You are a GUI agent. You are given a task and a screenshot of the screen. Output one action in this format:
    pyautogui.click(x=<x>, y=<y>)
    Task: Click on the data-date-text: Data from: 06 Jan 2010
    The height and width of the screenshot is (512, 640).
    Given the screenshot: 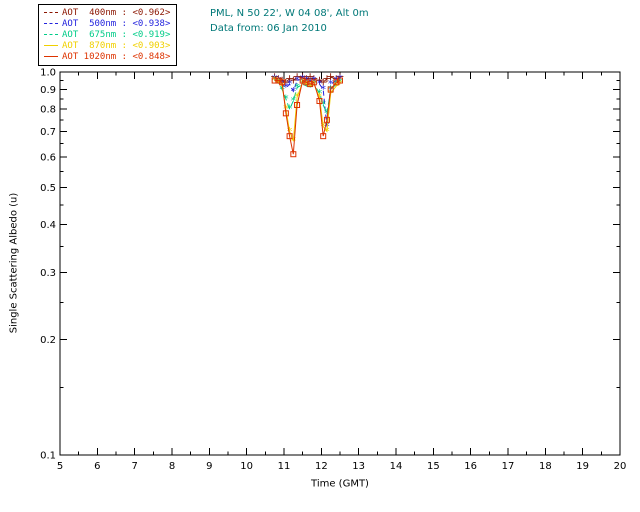 What is the action you would take?
    pyautogui.click(x=268, y=28)
    